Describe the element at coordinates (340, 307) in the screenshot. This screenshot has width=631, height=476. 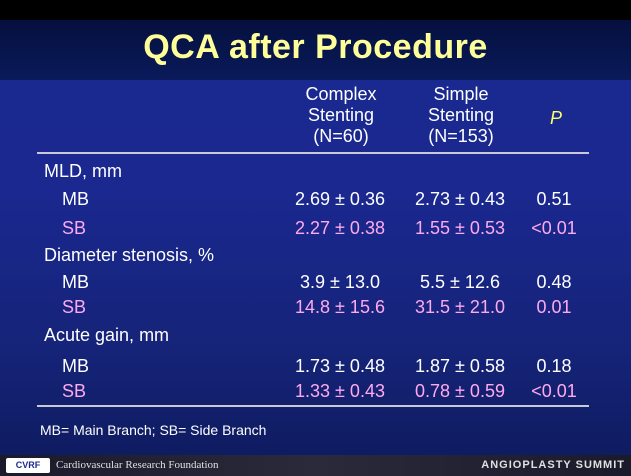
I see `cell-complex: 14.8 ± 15.6` at that location.